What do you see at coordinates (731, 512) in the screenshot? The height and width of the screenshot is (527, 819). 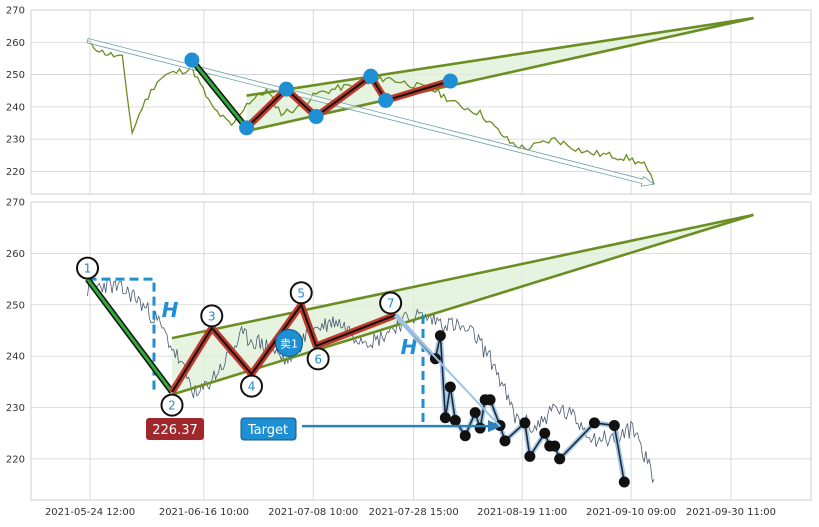 I see `x-tick-label: 2021-09-30 11:00` at bounding box center [731, 512].